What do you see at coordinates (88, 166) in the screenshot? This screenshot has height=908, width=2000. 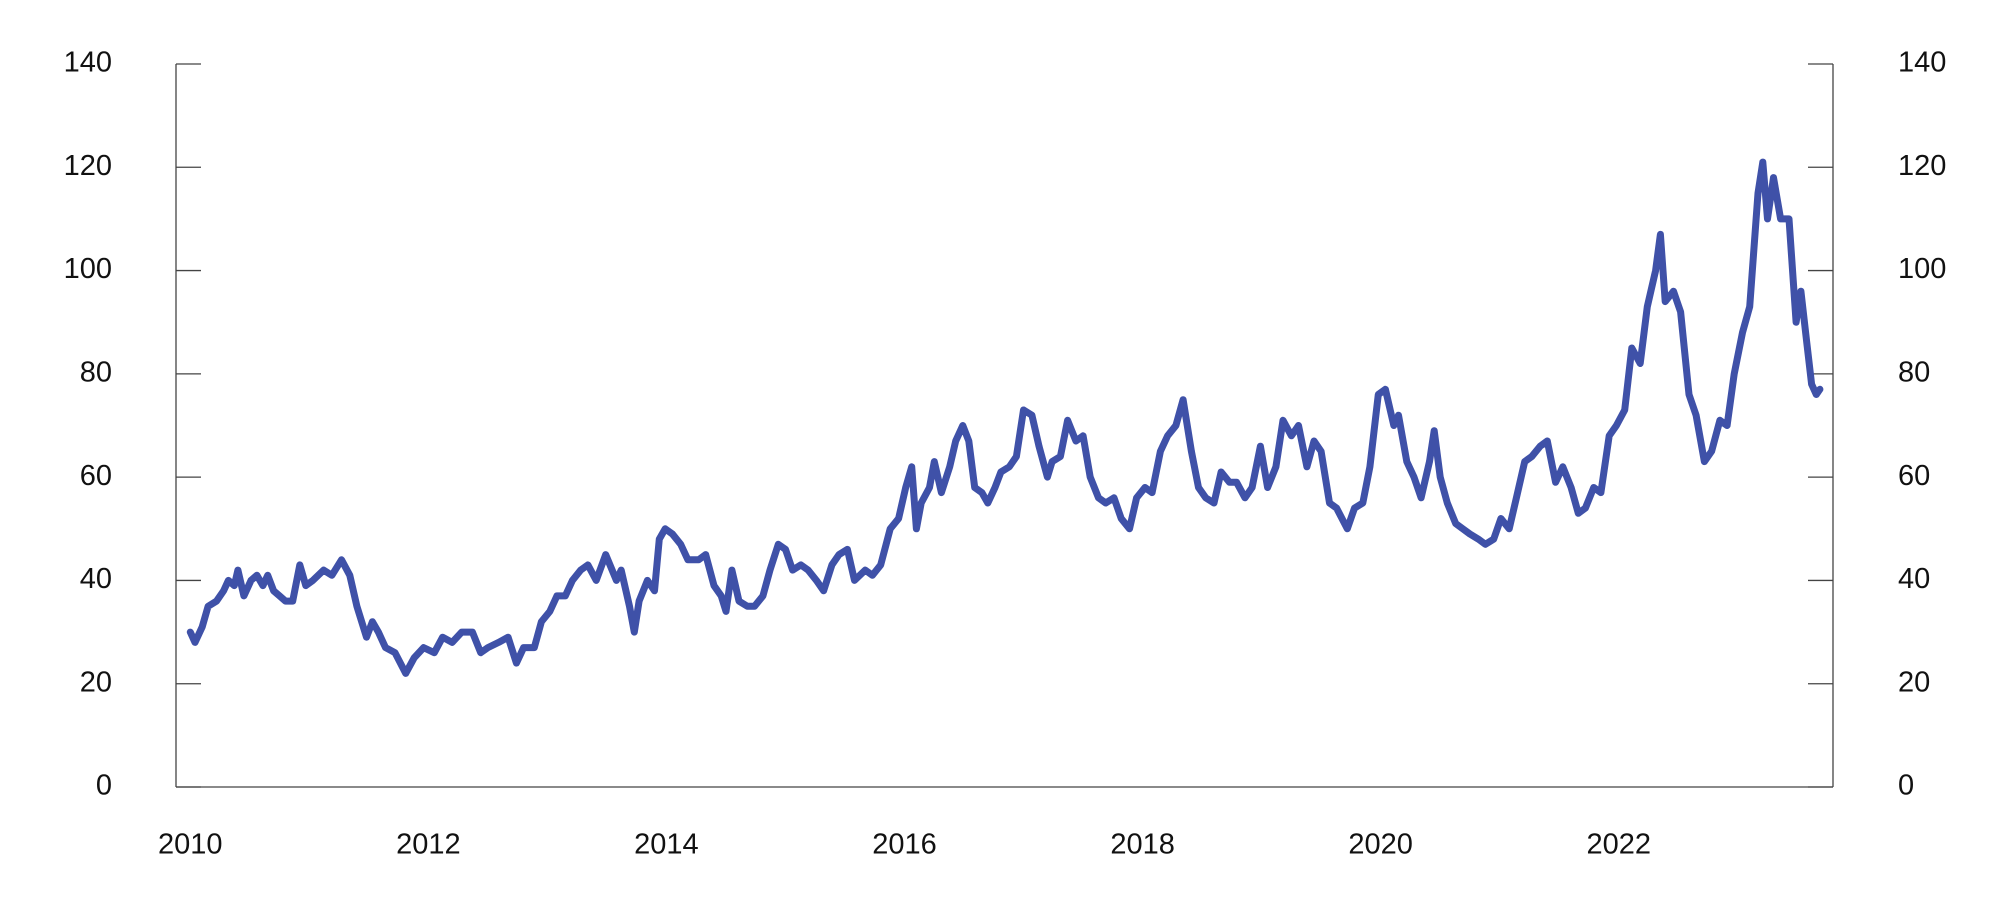 I see `y-tick-label: 120` at bounding box center [88, 166].